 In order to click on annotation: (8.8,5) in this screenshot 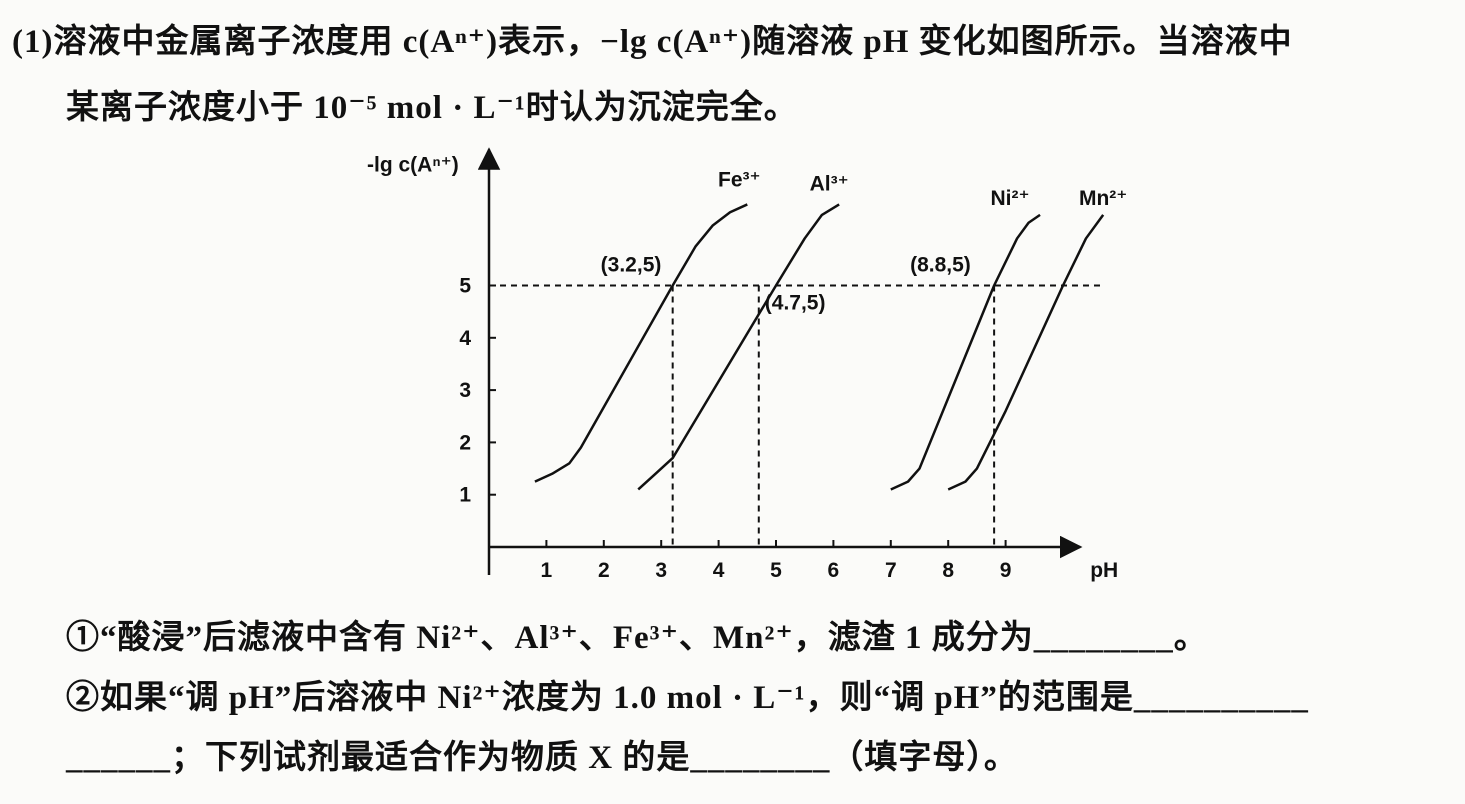, I will do `click(940, 265)`.